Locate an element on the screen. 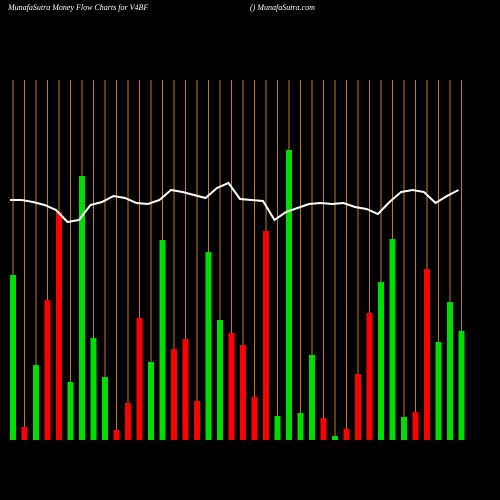 The height and width of the screenshot is (500, 500). price-line is located at coordinates (234, 202).